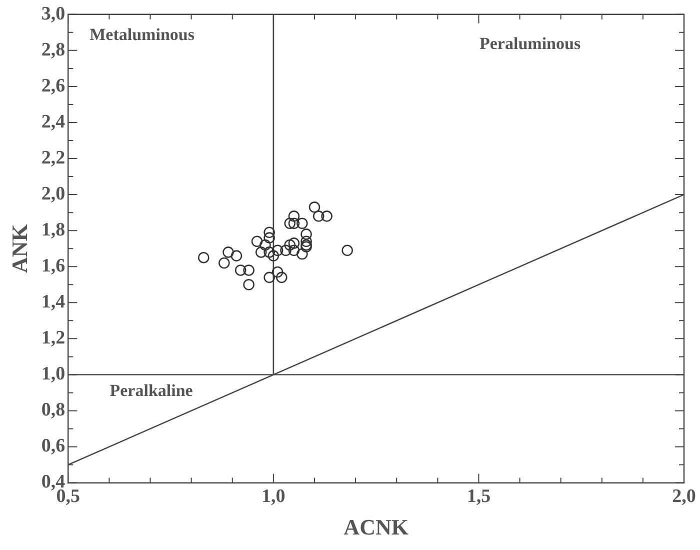 The image size is (700, 550). Describe the element at coordinates (53, 410) in the screenshot. I see `y-tick-label: 0,8` at that location.